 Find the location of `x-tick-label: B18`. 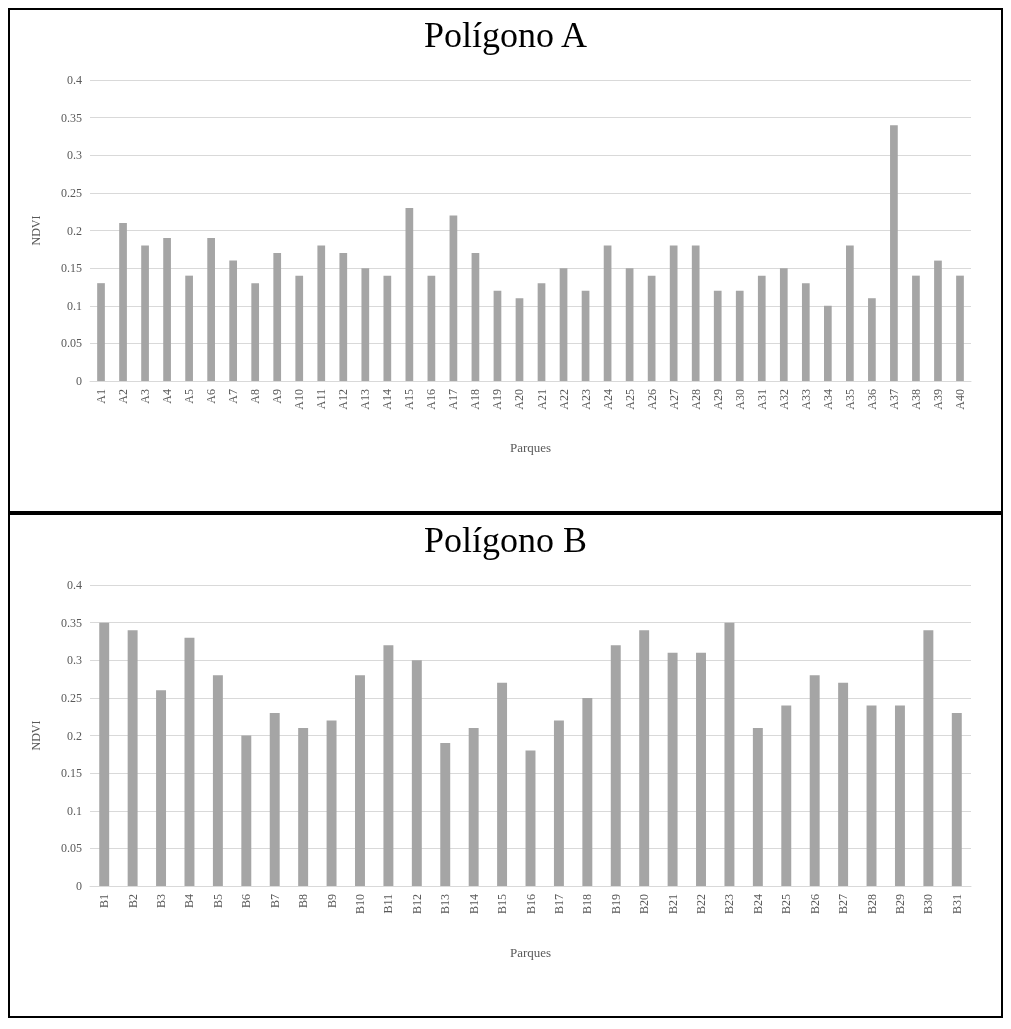

x-tick-label: B18 is located at coordinates (587, 904).